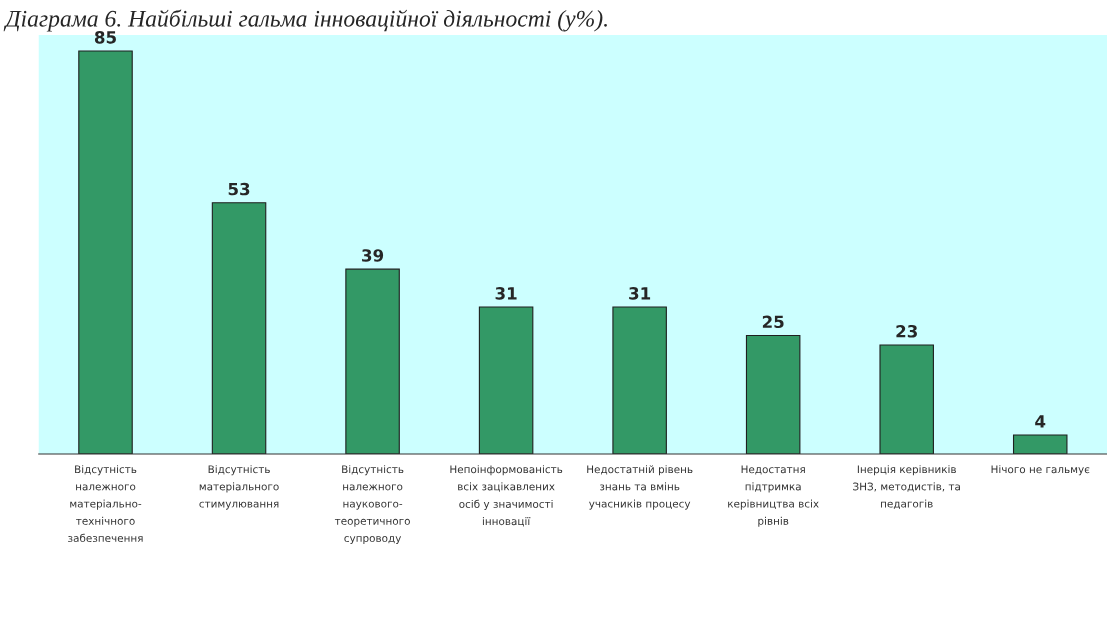 The height and width of the screenshot is (635, 1107). I want to click on data-label: 23, so click(906, 331).